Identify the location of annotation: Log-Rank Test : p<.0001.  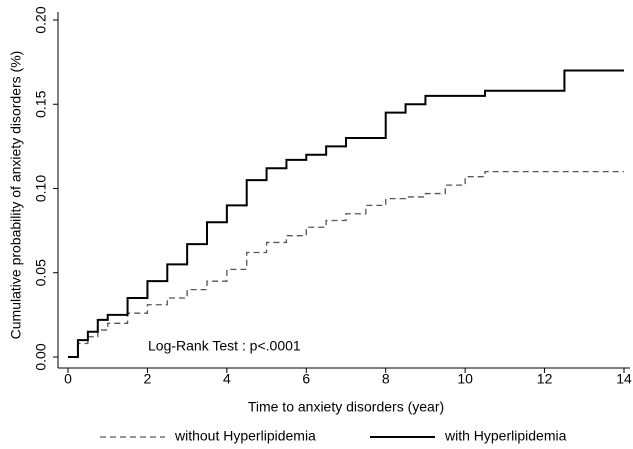
(224, 346).